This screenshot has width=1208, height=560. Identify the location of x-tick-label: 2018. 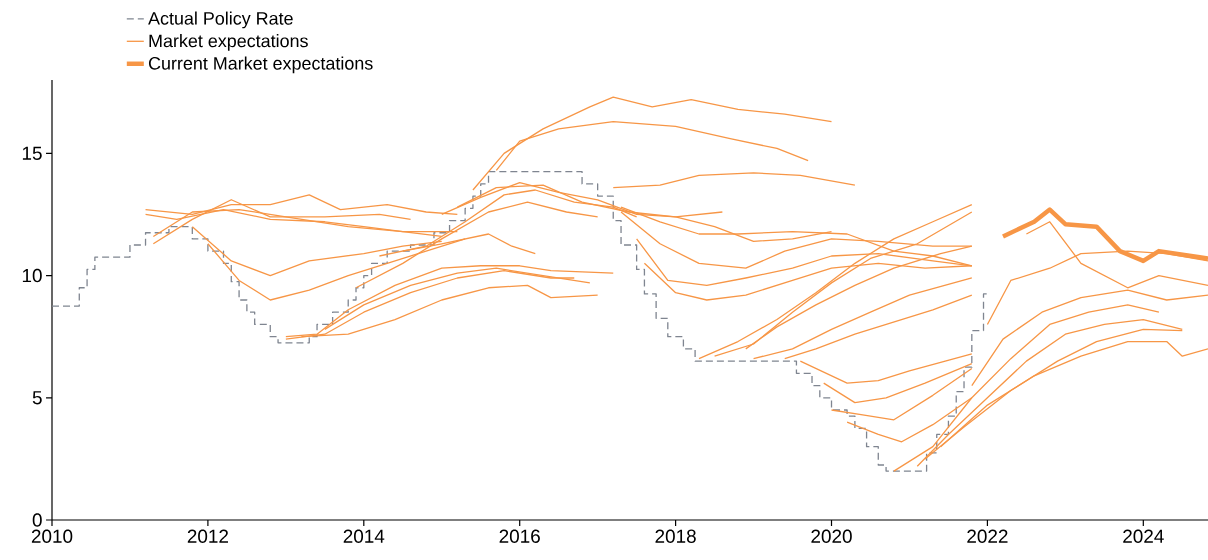
(675, 536).